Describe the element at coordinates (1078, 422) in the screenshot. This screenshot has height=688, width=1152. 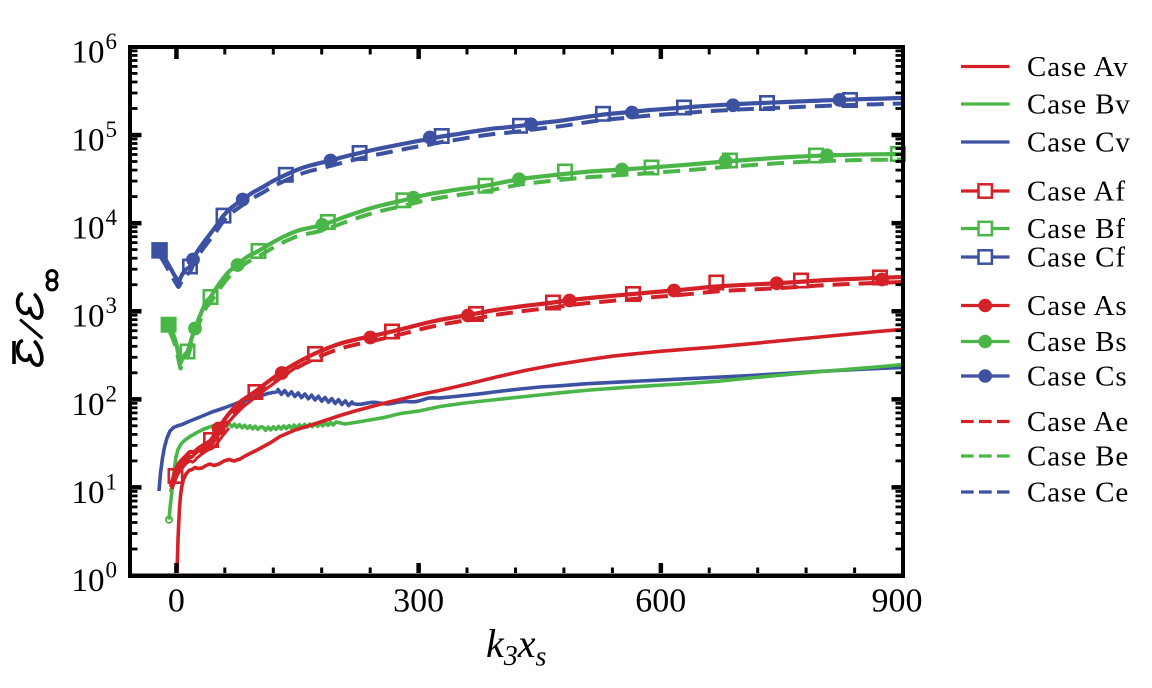
I see `svg-text: Case Ae` at that location.